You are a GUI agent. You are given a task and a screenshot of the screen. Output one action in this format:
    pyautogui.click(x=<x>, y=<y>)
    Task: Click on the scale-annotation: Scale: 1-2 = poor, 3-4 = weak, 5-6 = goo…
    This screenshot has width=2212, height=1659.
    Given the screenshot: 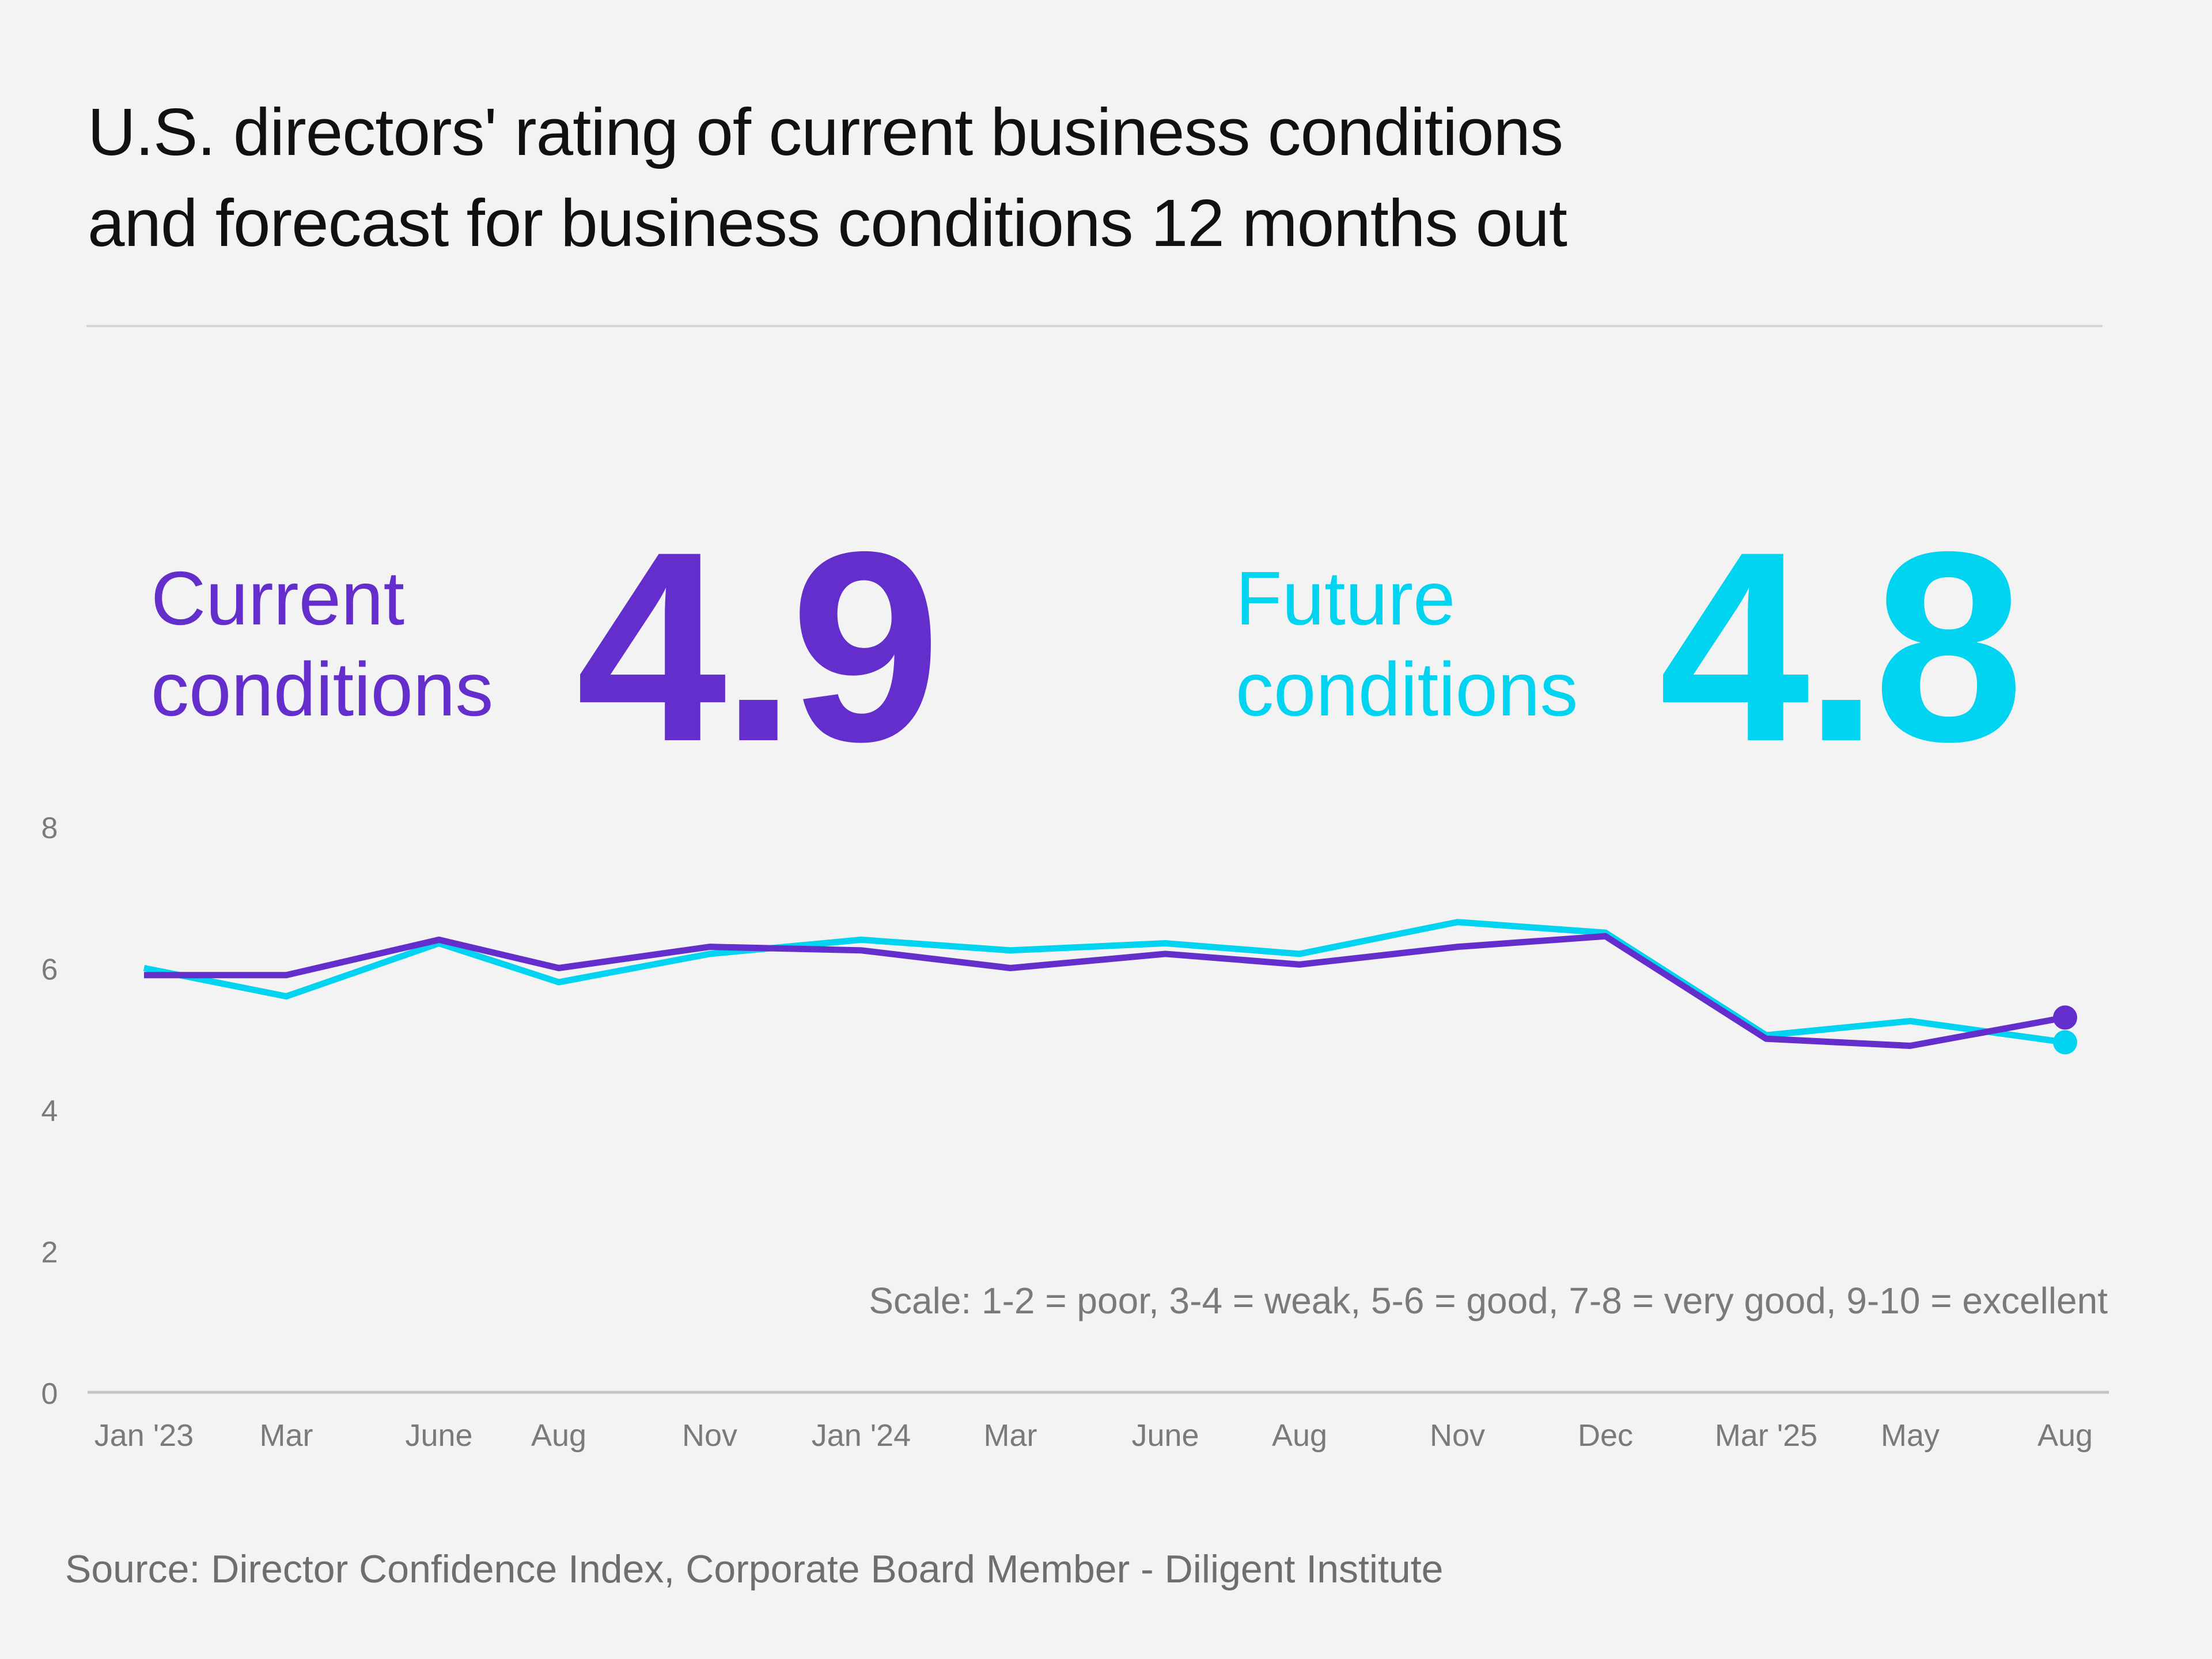 What is the action you would take?
    pyautogui.click(x=1488, y=1300)
    